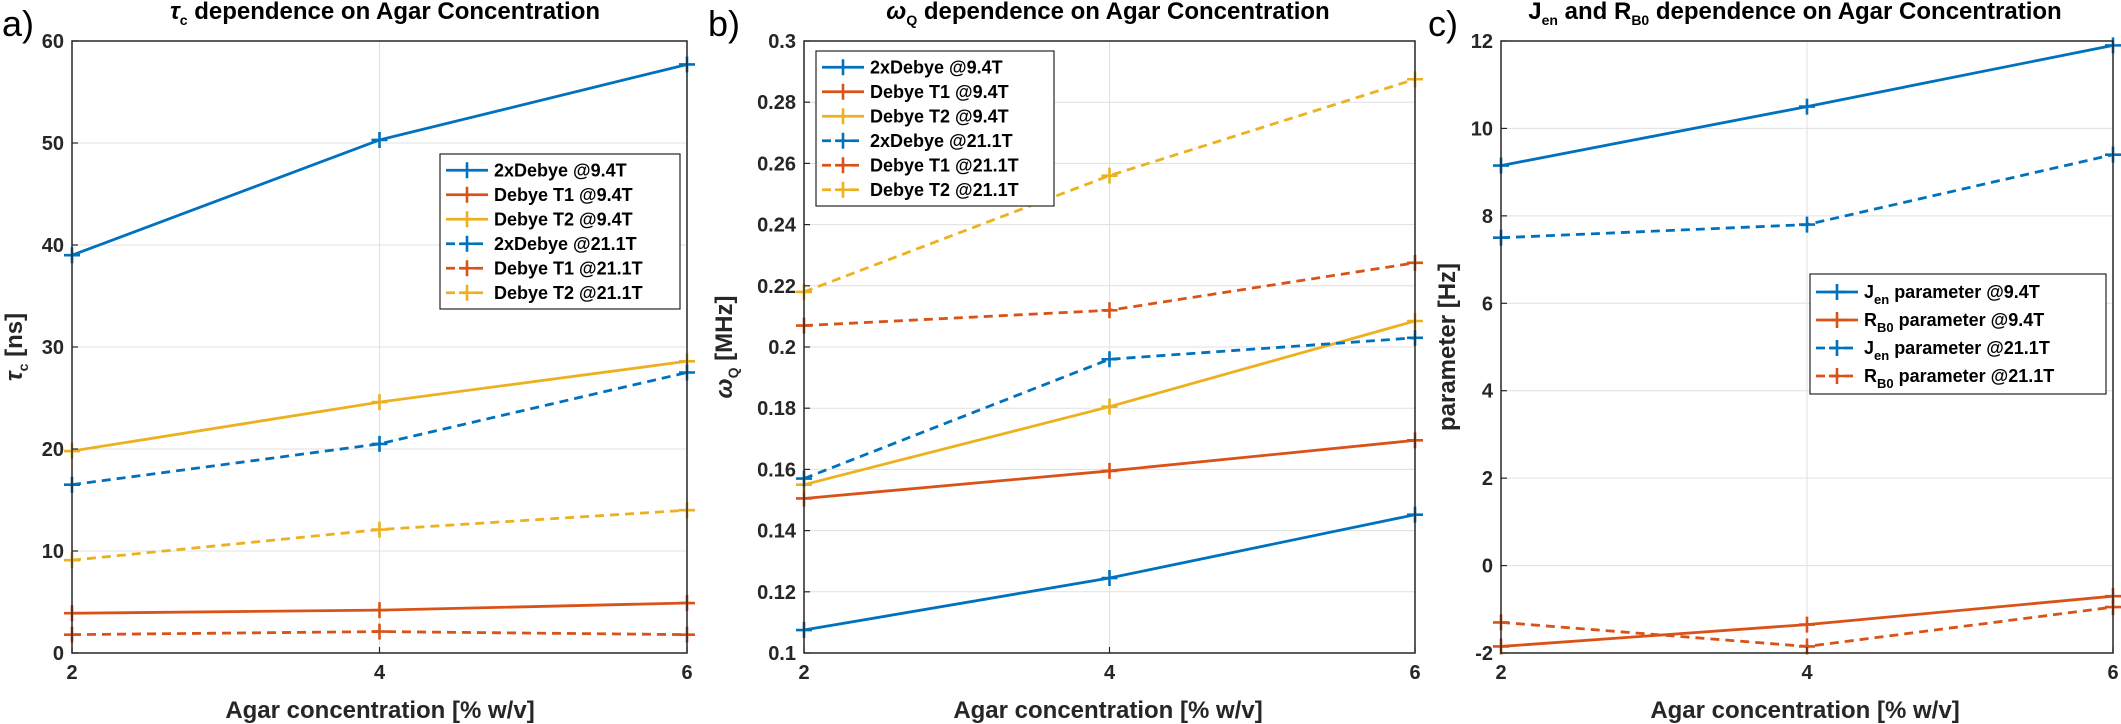 The width and height of the screenshot is (2121, 724). What do you see at coordinates (1109, 359) in the screenshot?
I see `data-point-2xDebye @21.1T-4` at bounding box center [1109, 359].